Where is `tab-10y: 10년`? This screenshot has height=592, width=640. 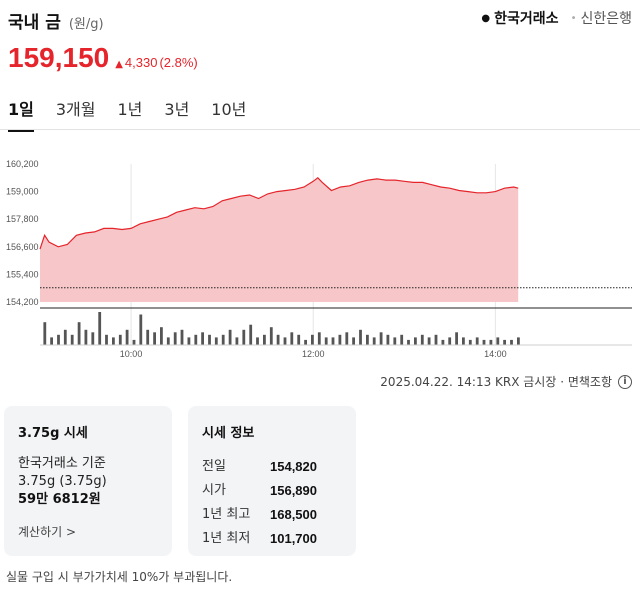
tab-10y: 10년 is located at coordinates (229, 109).